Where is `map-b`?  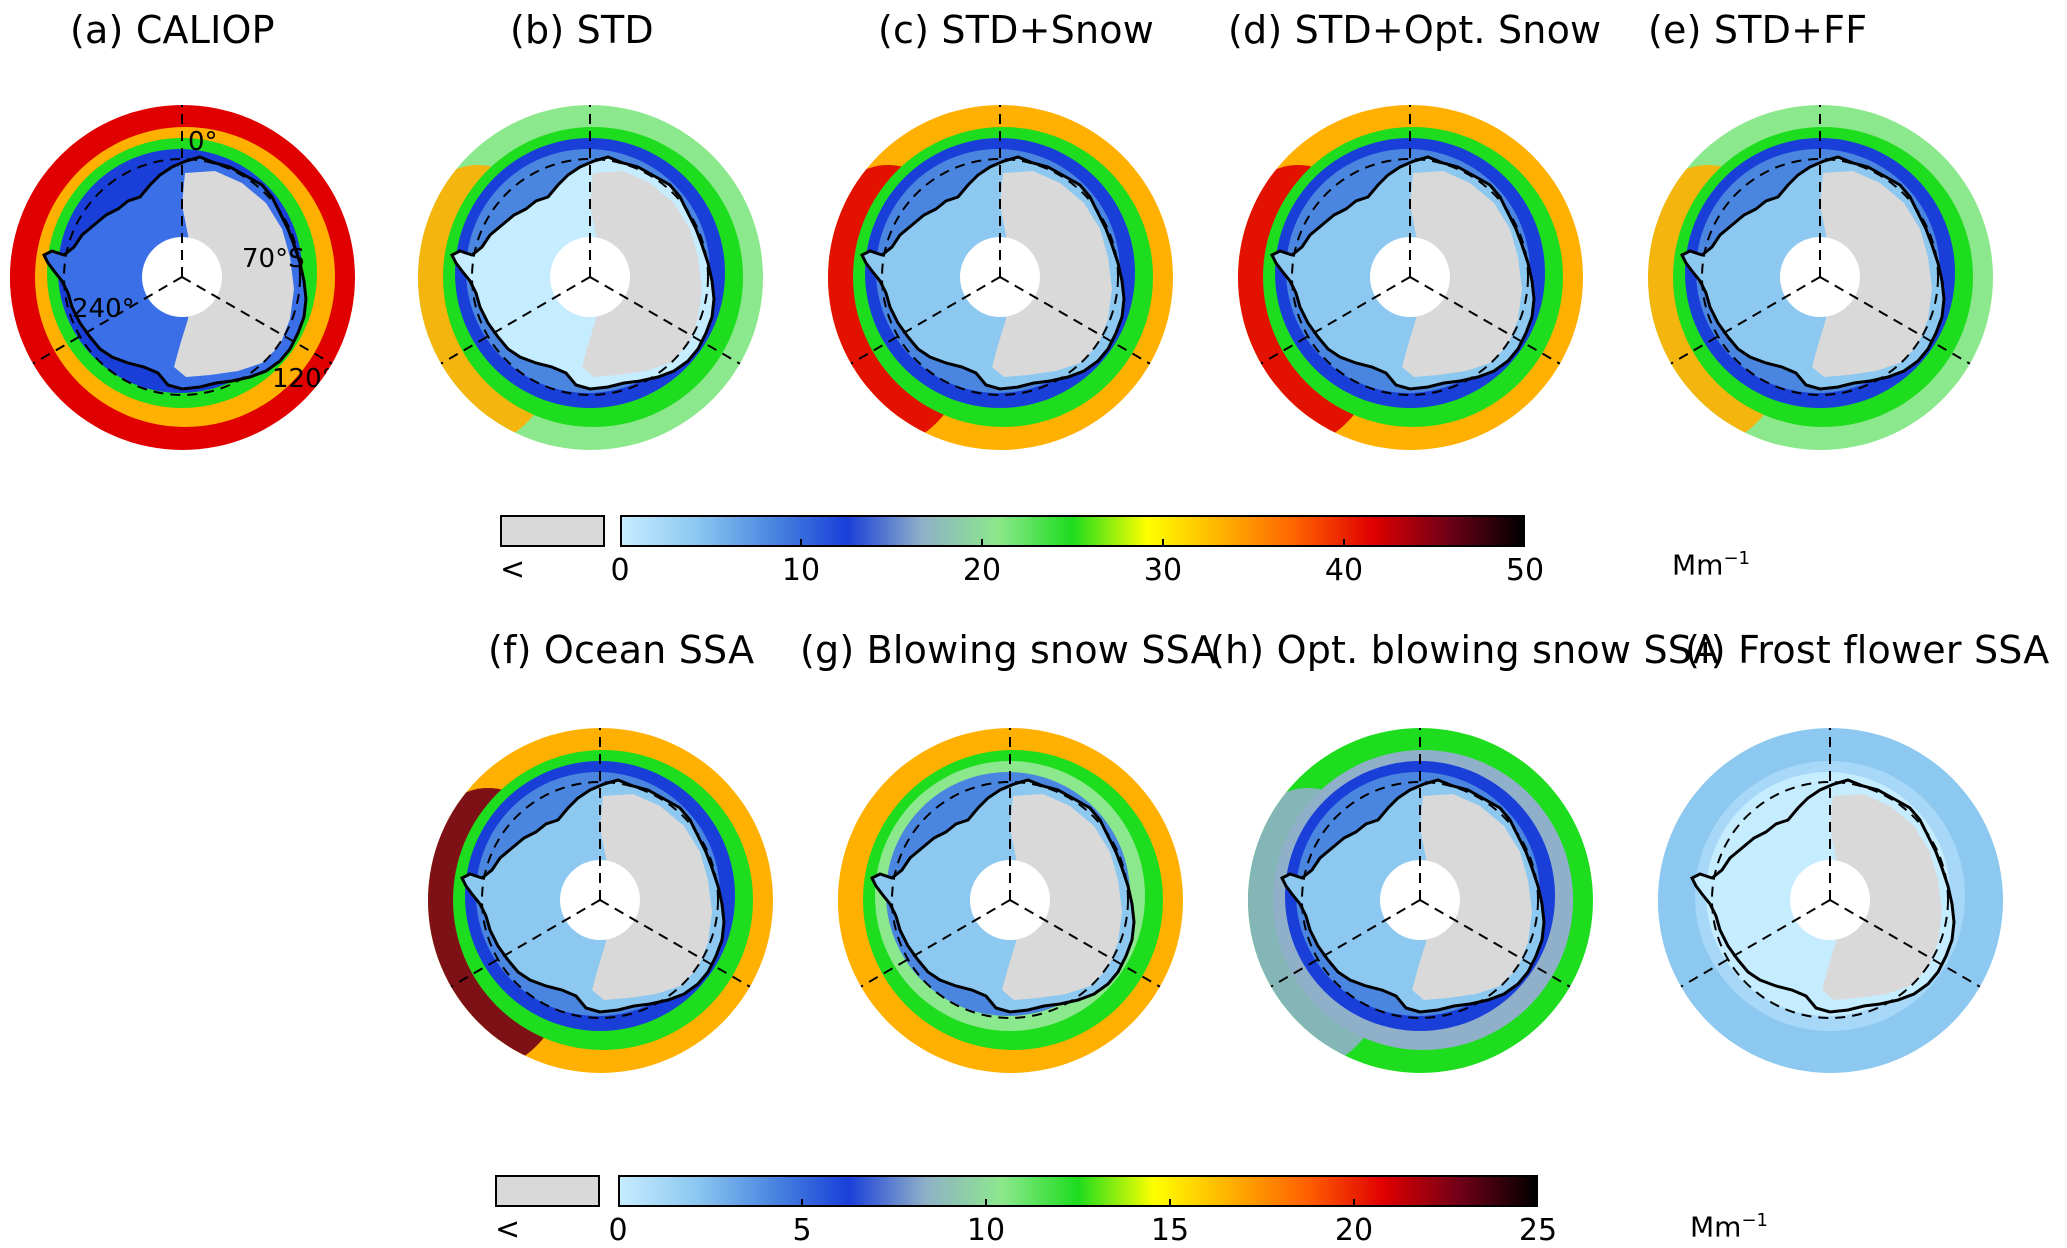
map-b is located at coordinates (590, 277).